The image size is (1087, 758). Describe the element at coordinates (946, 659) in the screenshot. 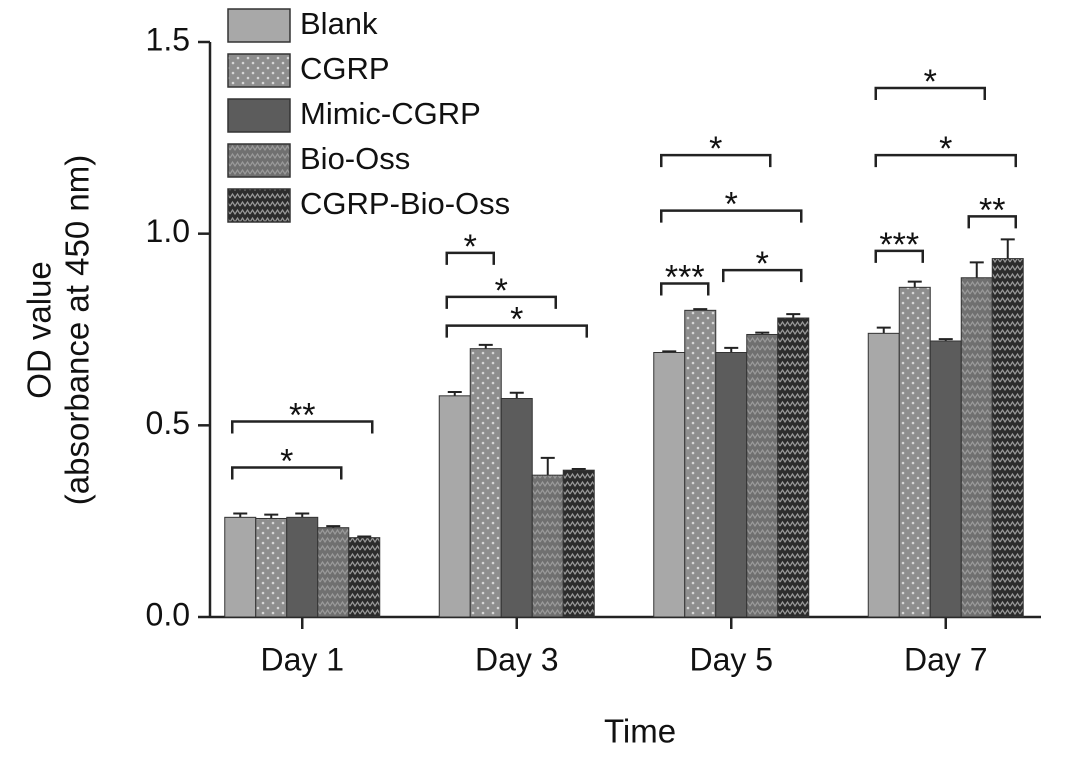

I see `x-tick-label: Day 7` at that location.